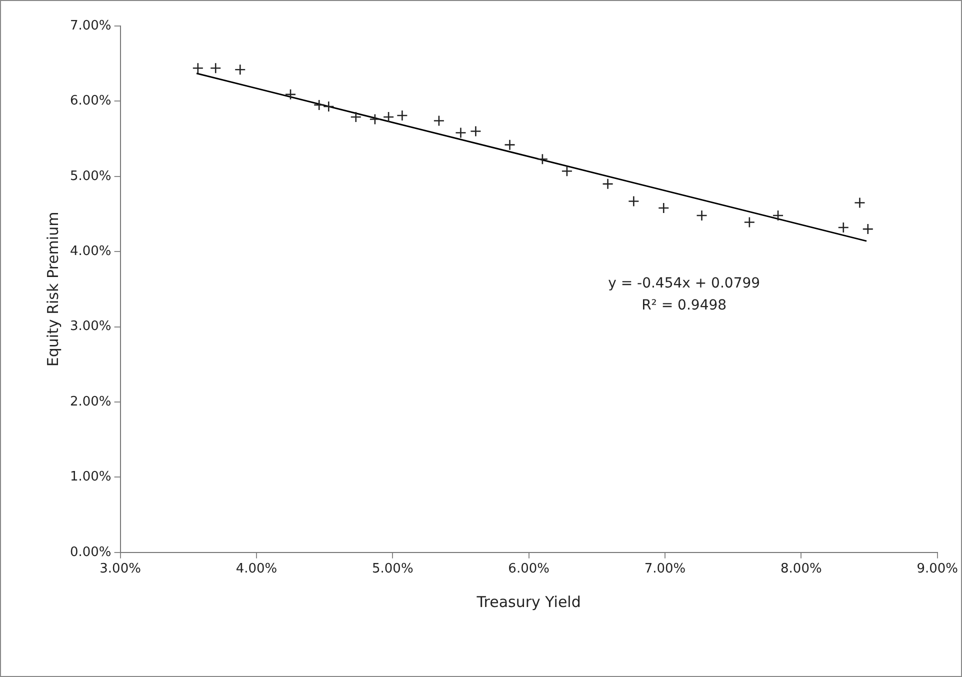 Image resolution: width=962 pixels, height=677 pixels. I want to click on x-tick-label: 5.00%, so click(393, 569).